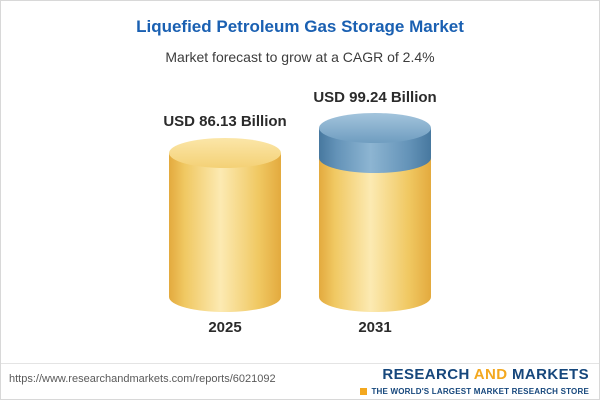  What do you see at coordinates (490, 374) in the screenshot?
I see `logo-word-and: AND` at bounding box center [490, 374].